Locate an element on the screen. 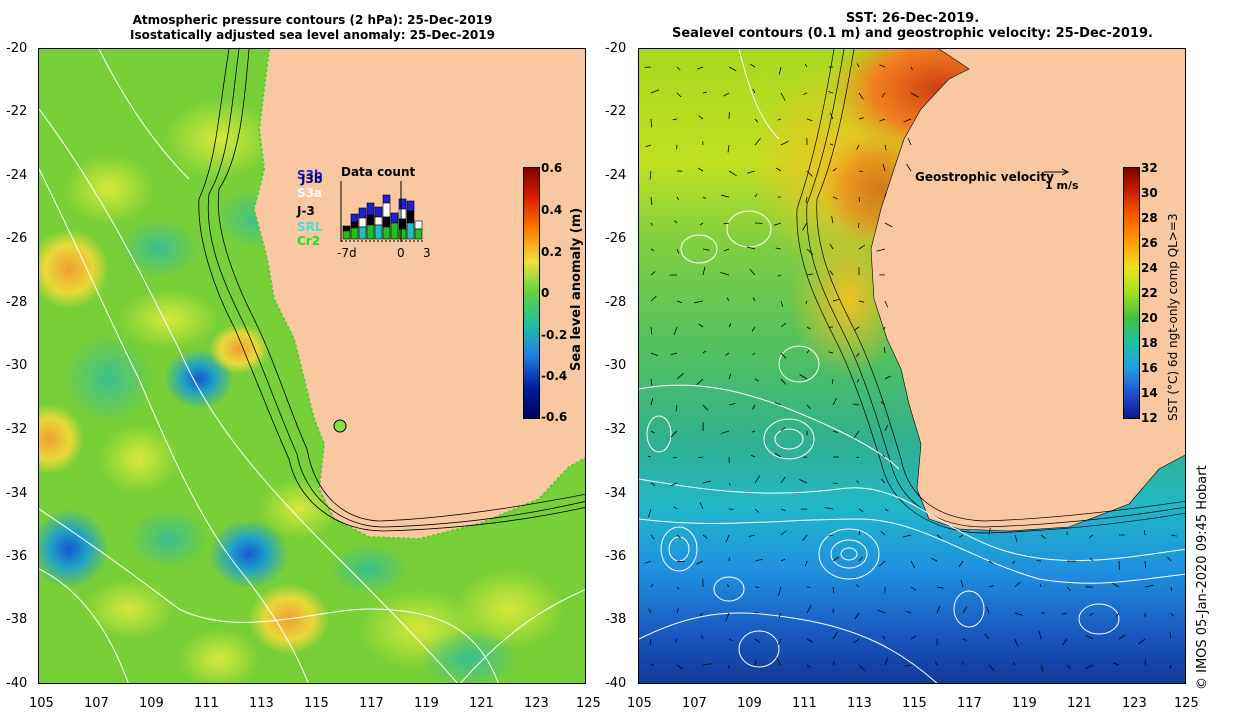 The width and height of the screenshot is (1250, 720). right-x-tick: 123 is located at coordinates (1134, 703).